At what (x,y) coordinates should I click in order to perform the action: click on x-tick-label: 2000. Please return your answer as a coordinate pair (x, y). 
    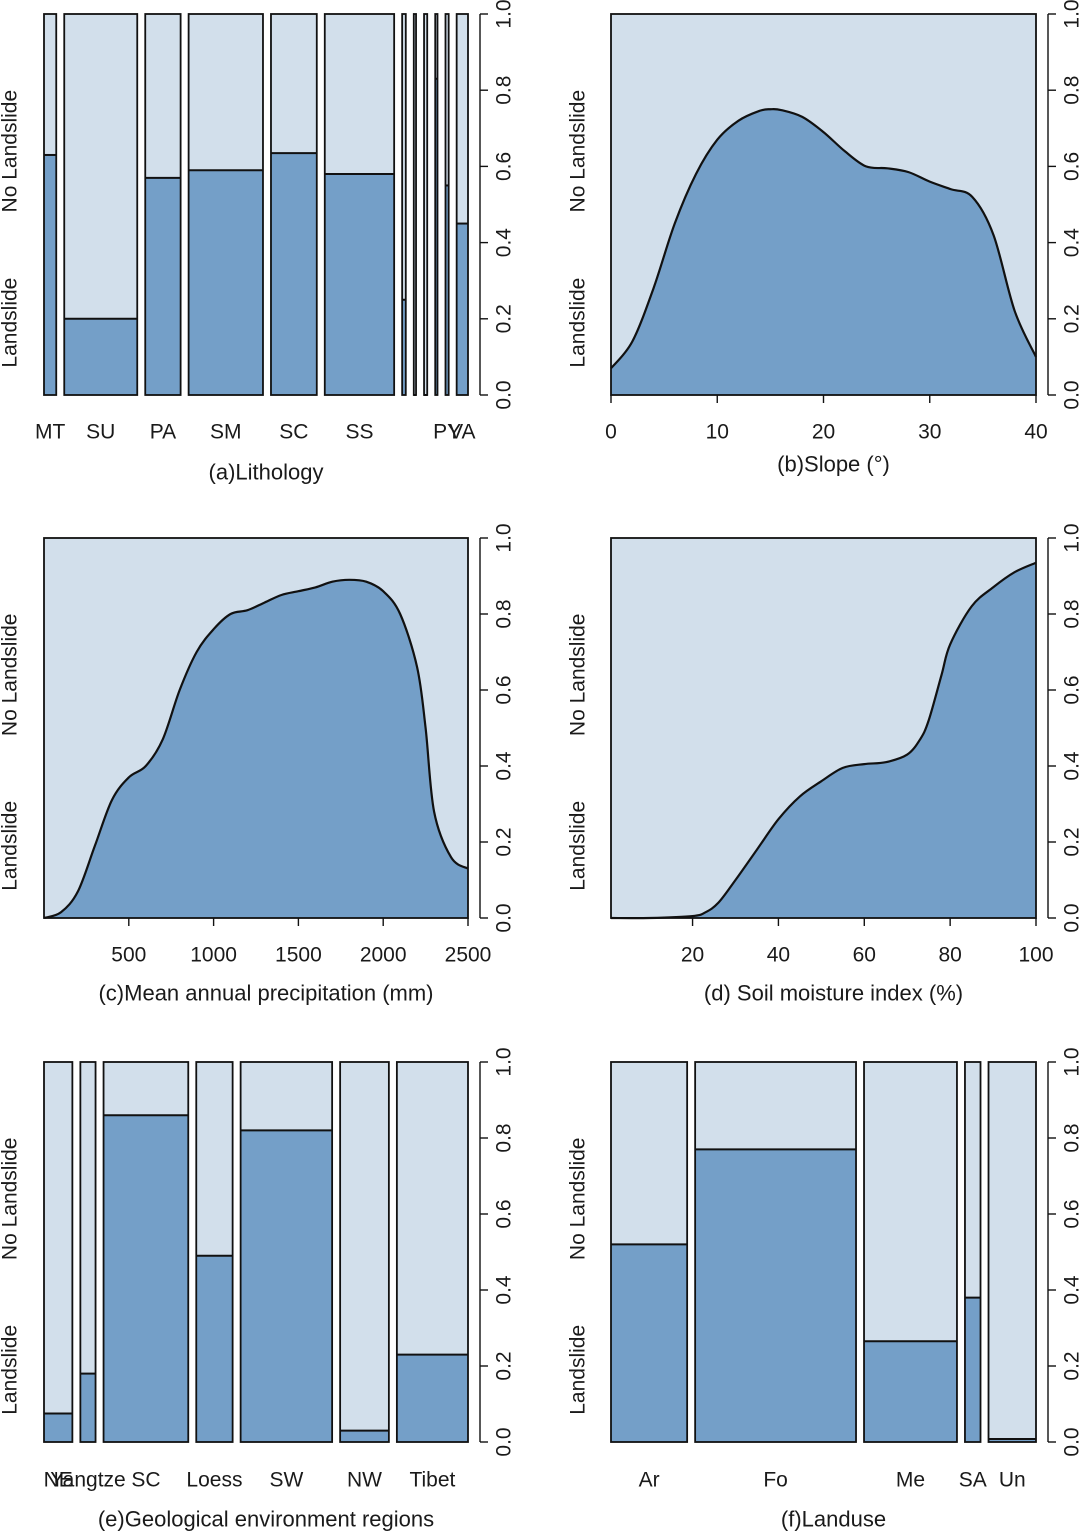
    Looking at the image, I should click on (383, 955).